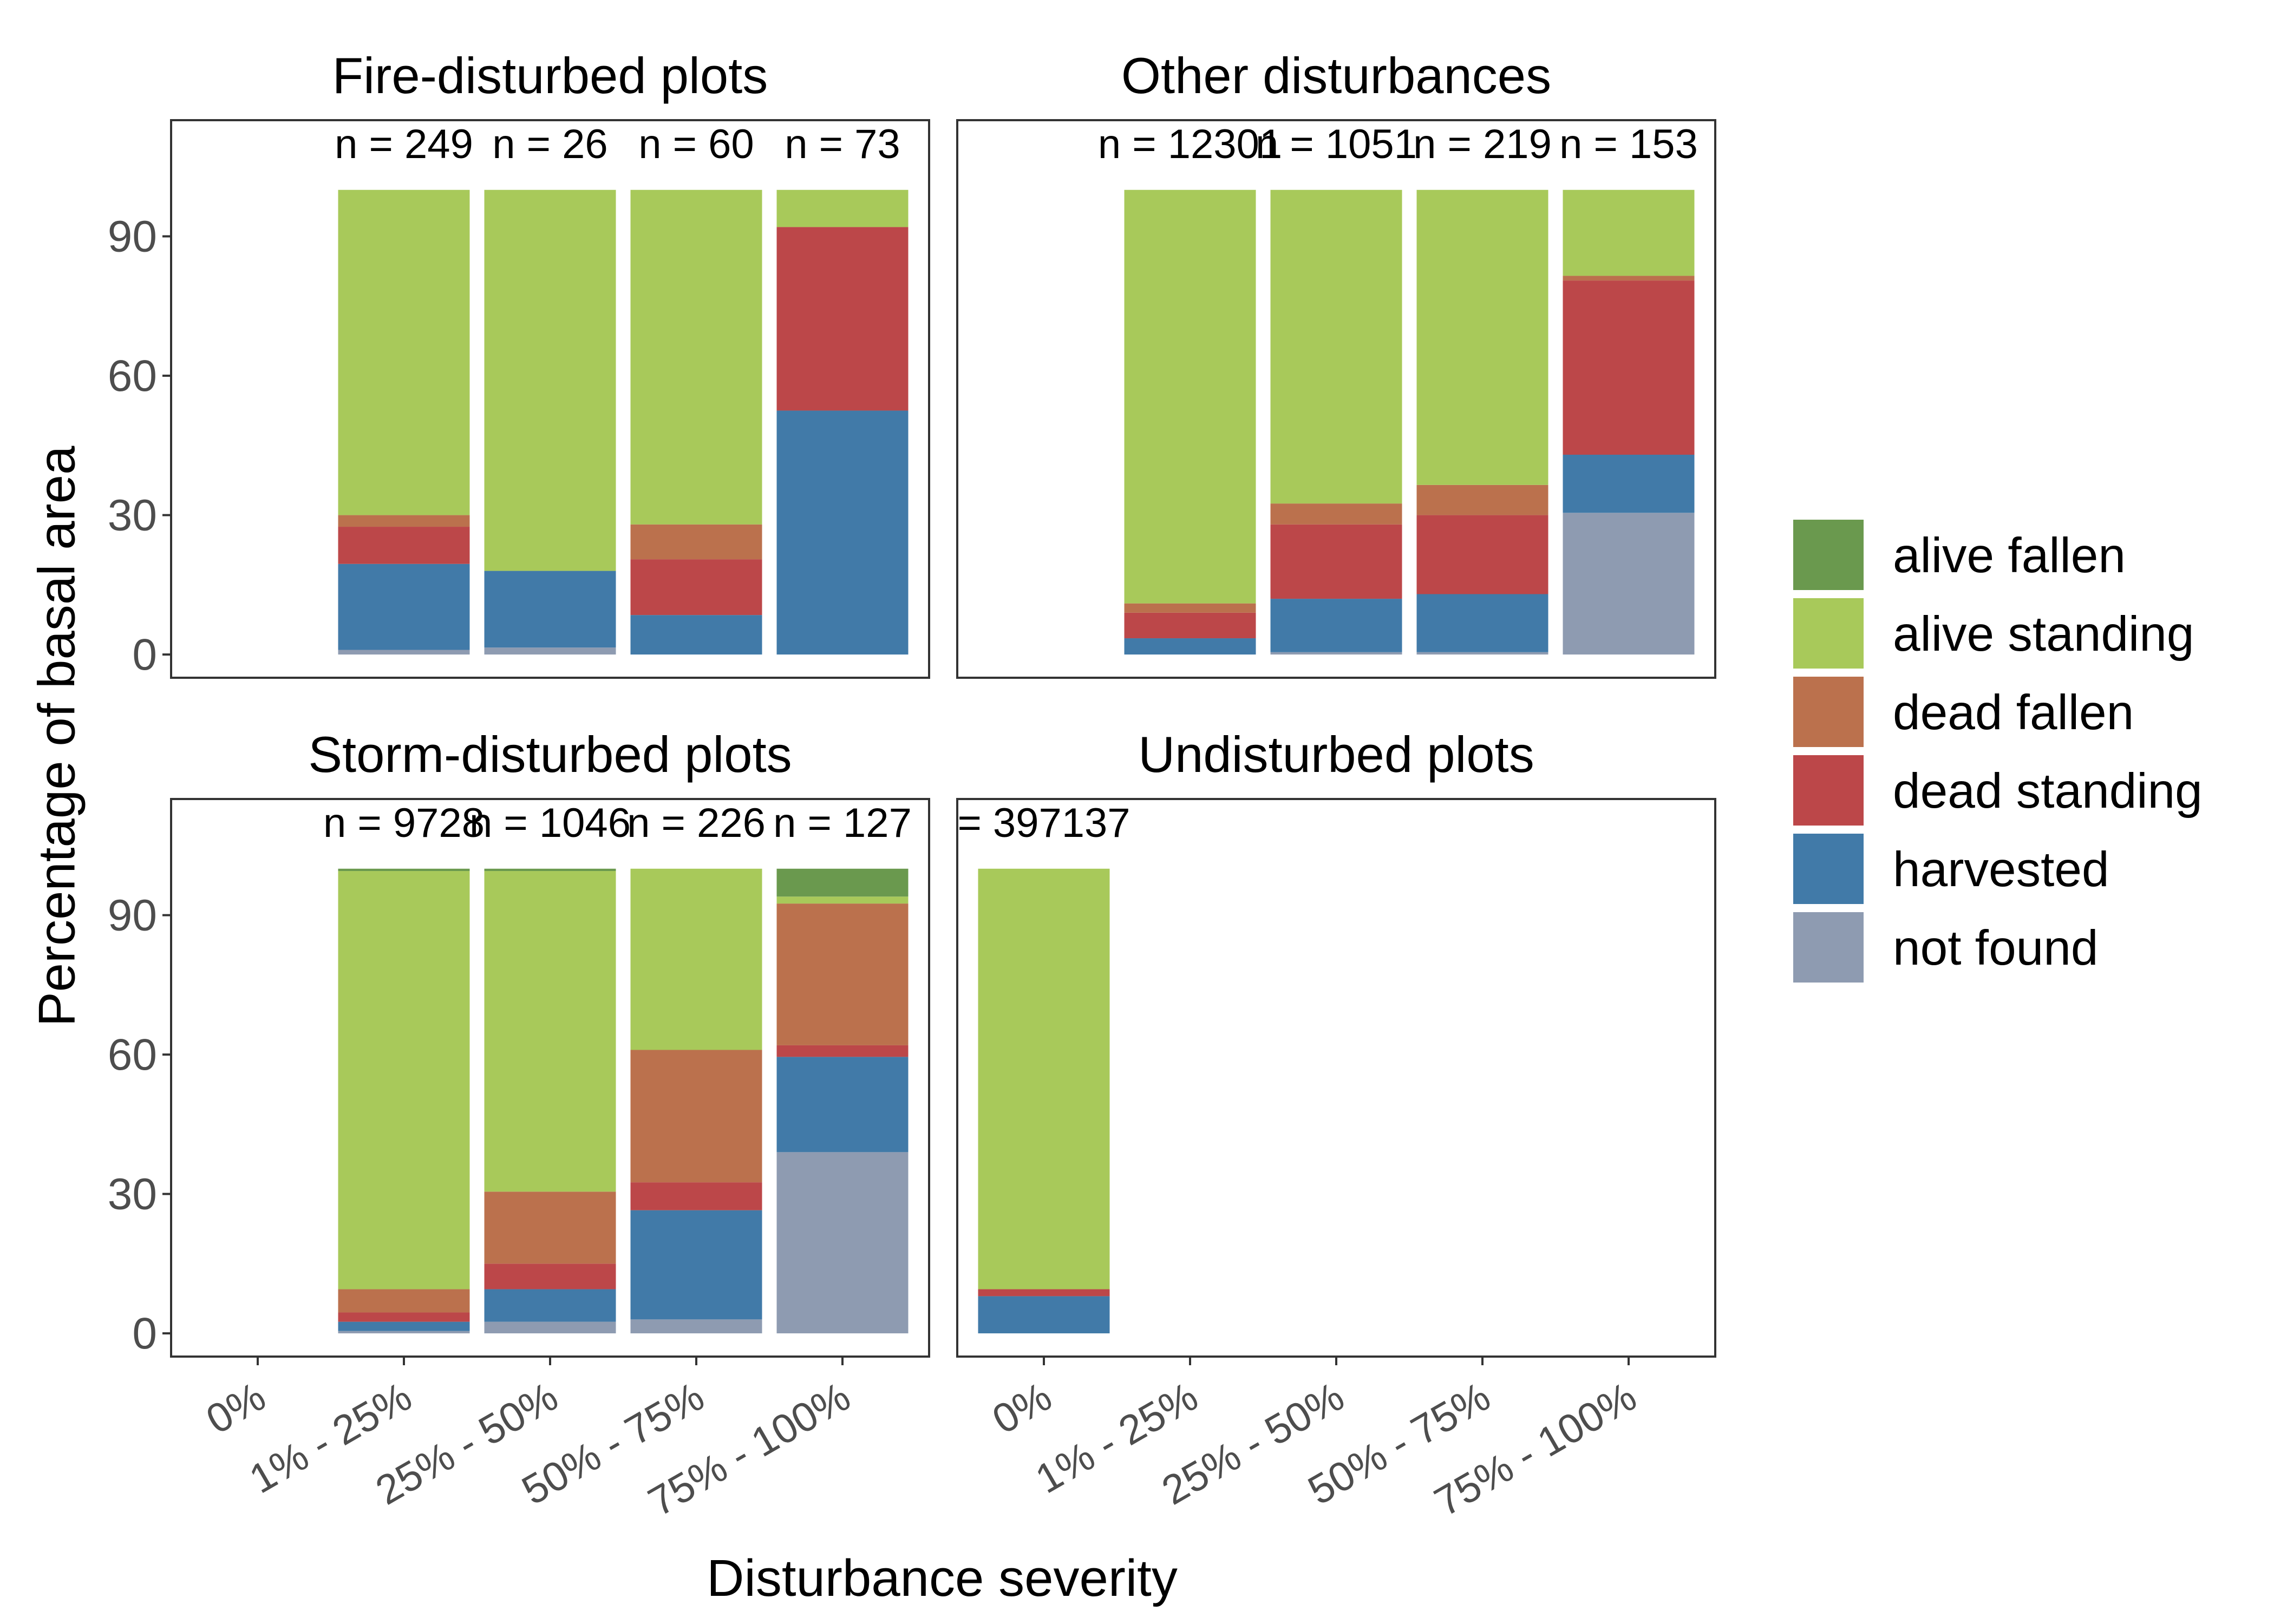  I want to click on legend-label-alive-standing: alive standing, so click(2044, 634).